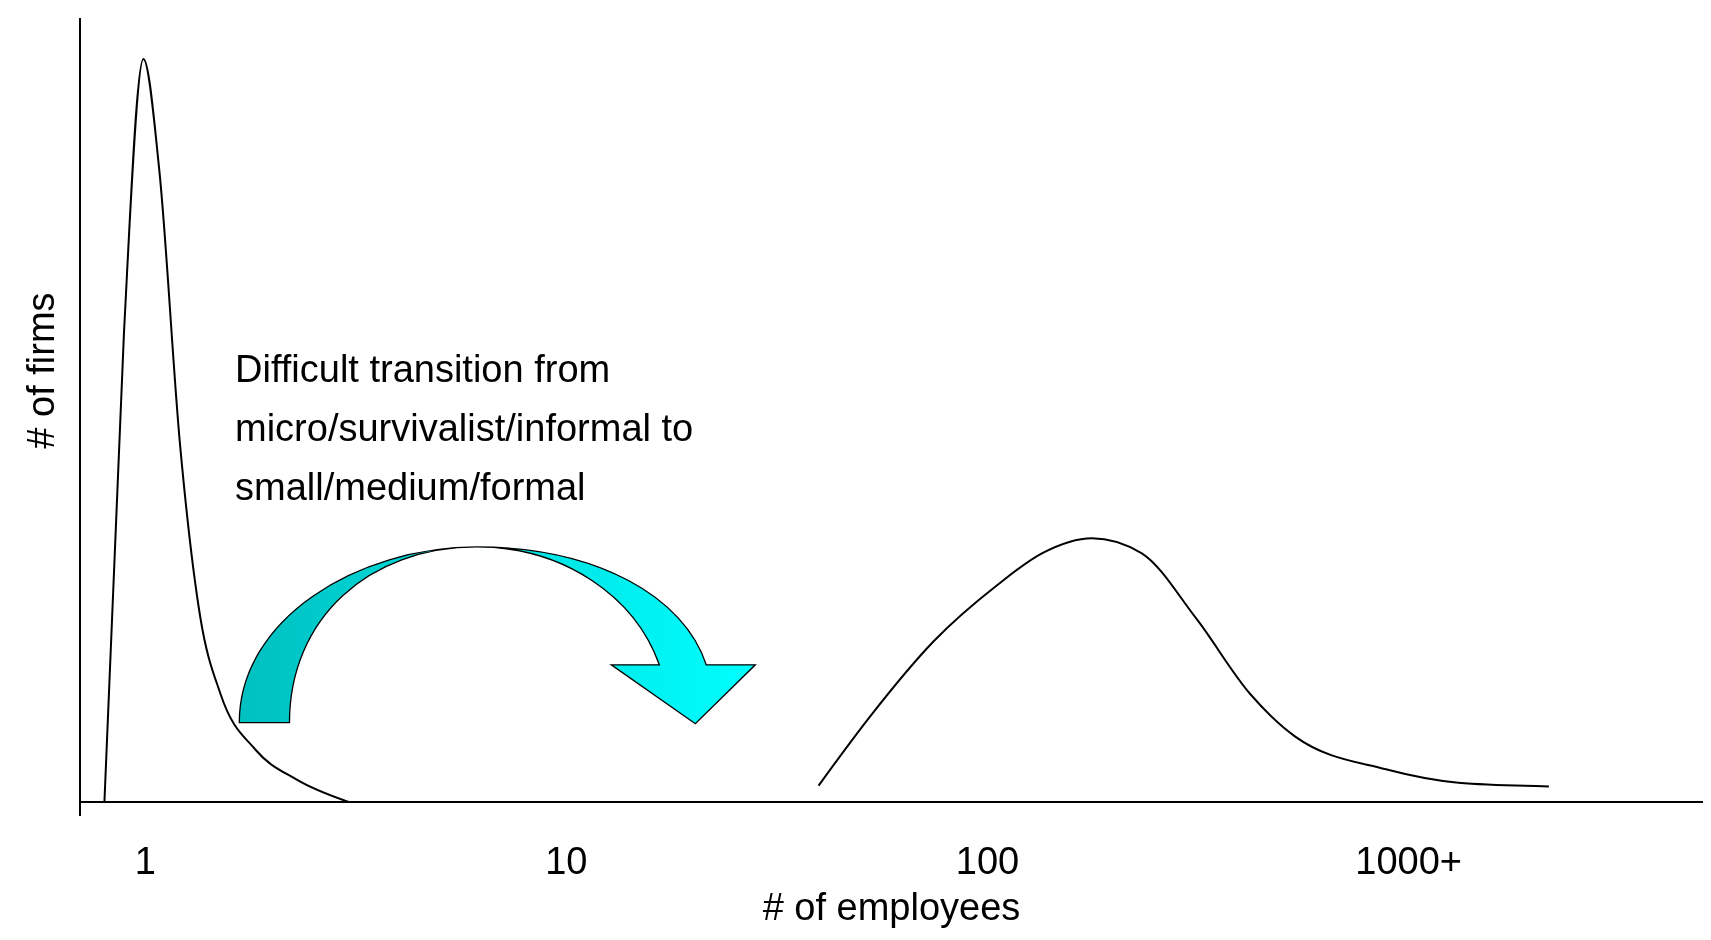 Image resolution: width=1711 pixels, height=940 pixels. What do you see at coordinates (464, 428) in the screenshot?
I see `annotation: Difficult transition from micro/survivalist/informal to small/medium/formal` at bounding box center [464, 428].